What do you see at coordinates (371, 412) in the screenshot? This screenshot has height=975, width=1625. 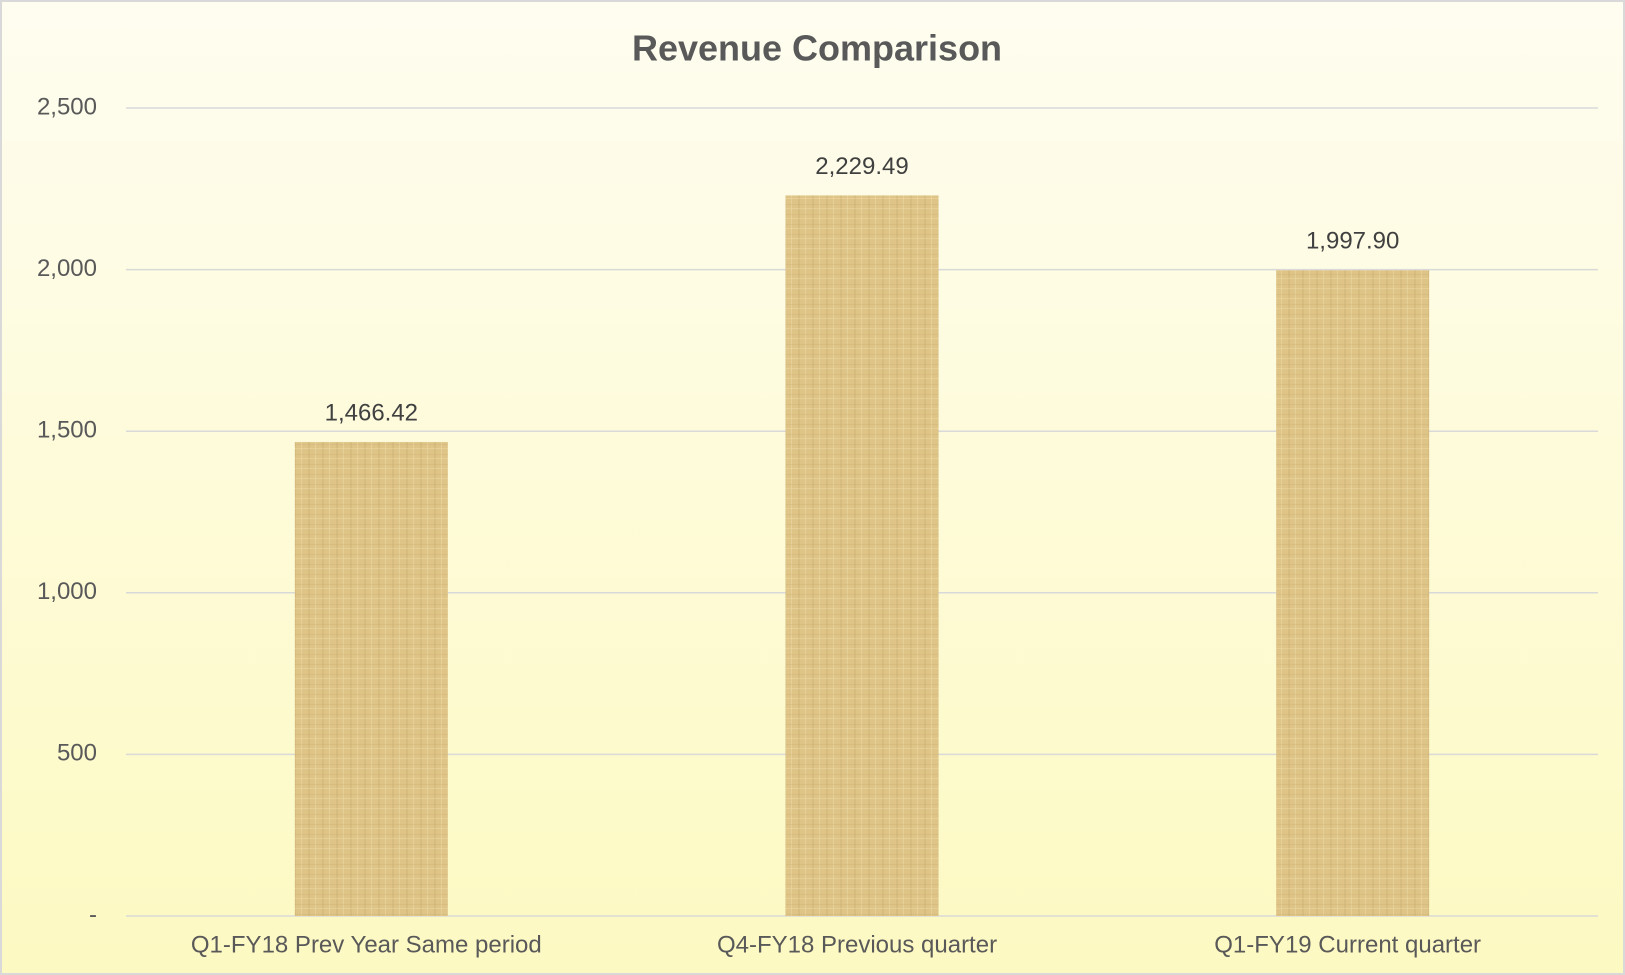 I see `data-label: 1,466.42` at bounding box center [371, 412].